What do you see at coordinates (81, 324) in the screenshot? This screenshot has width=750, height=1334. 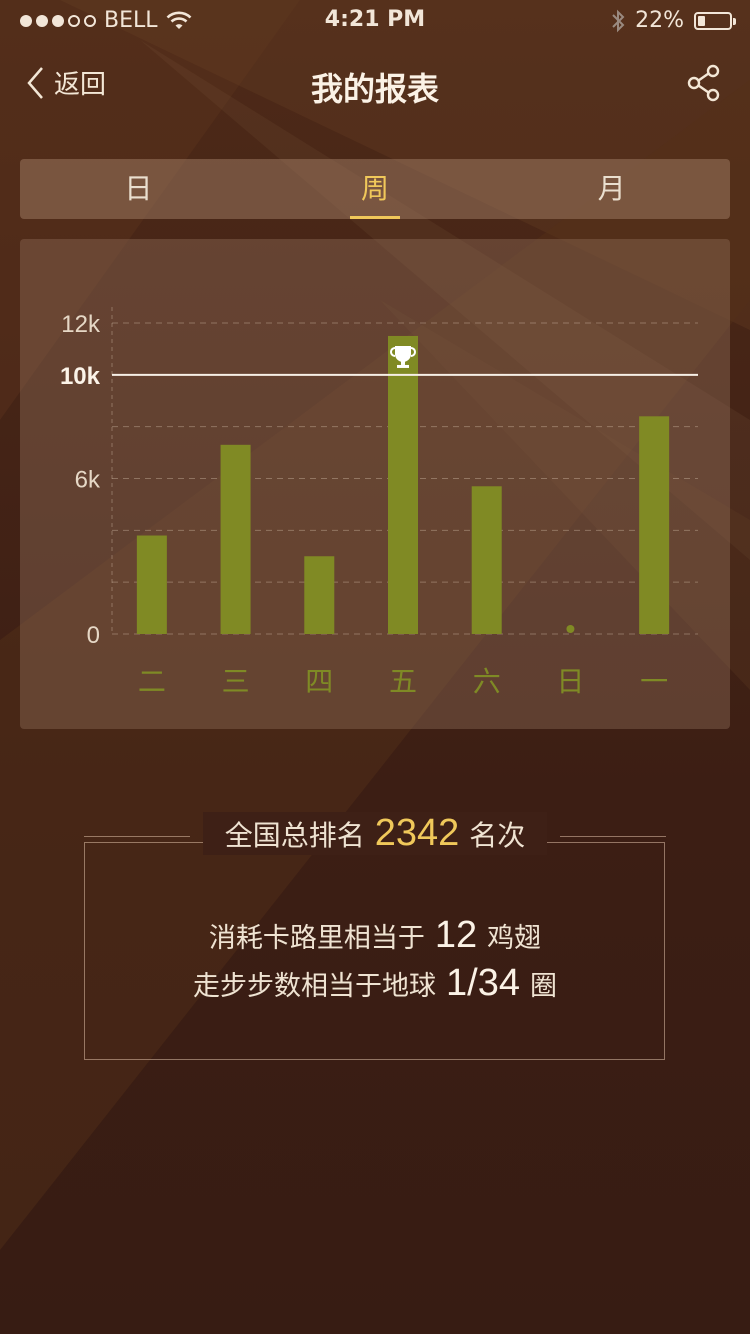 I see `y-tick-label: 12k` at bounding box center [81, 324].